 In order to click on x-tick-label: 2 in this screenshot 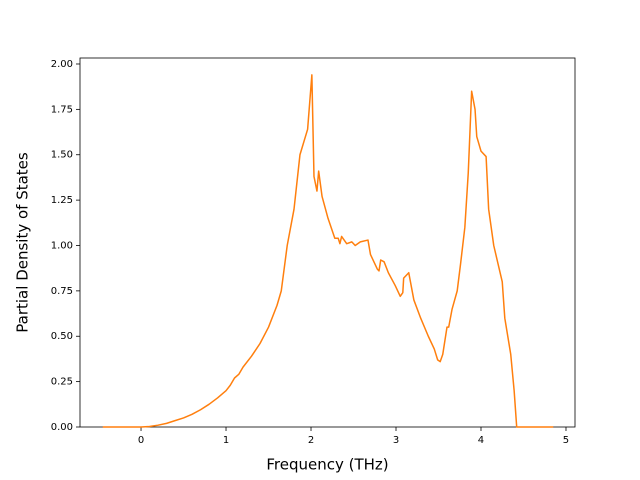, I will do `click(311, 440)`.